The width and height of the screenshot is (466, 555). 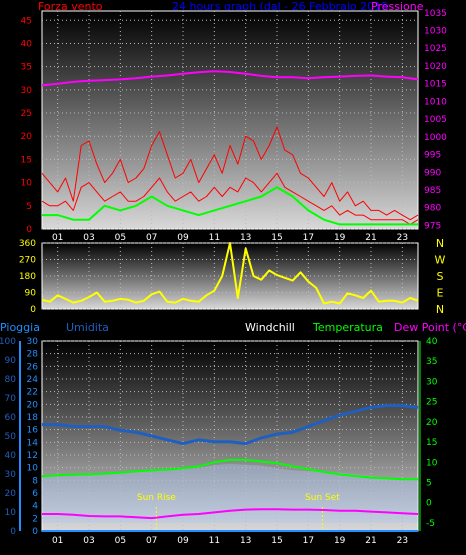 I want to click on windchill-area, so click(x=230, y=493).